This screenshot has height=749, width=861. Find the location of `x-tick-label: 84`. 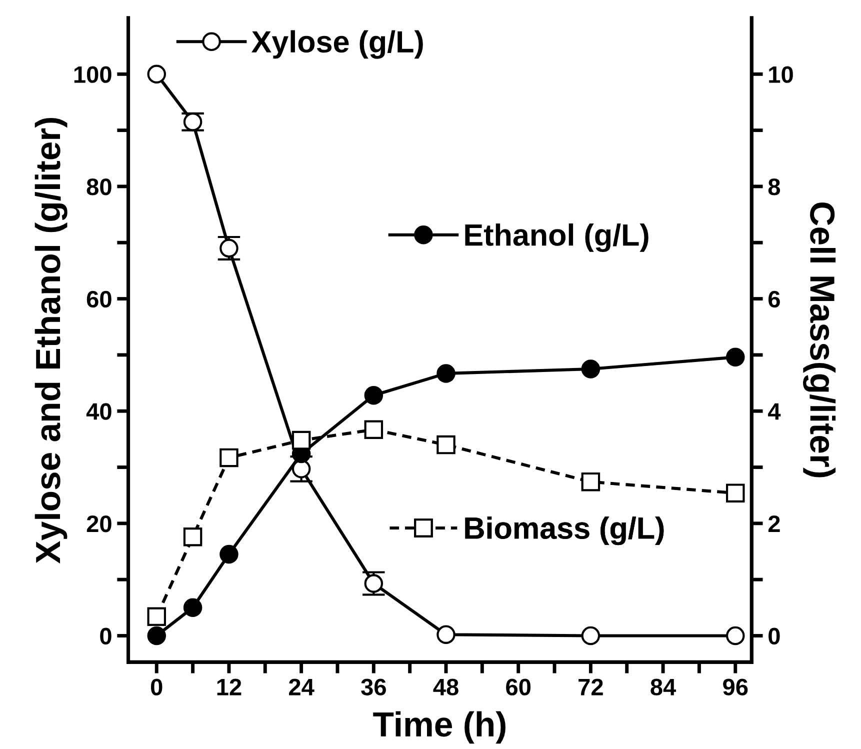

x-tick-label: 84 is located at coordinates (663, 687).